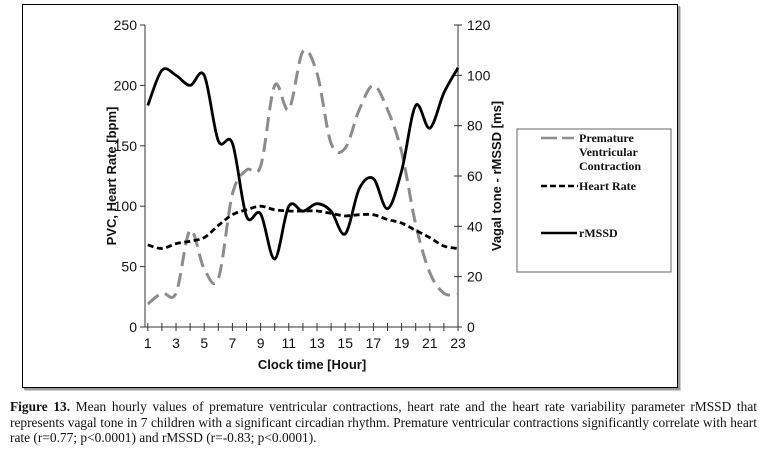 Image resolution: width=767 pixels, height=463 pixels. What do you see at coordinates (111, 176) in the screenshot?
I see `y-axis-left-title: PVC, Heart Rate [bpm]` at bounding box center [111, 176].